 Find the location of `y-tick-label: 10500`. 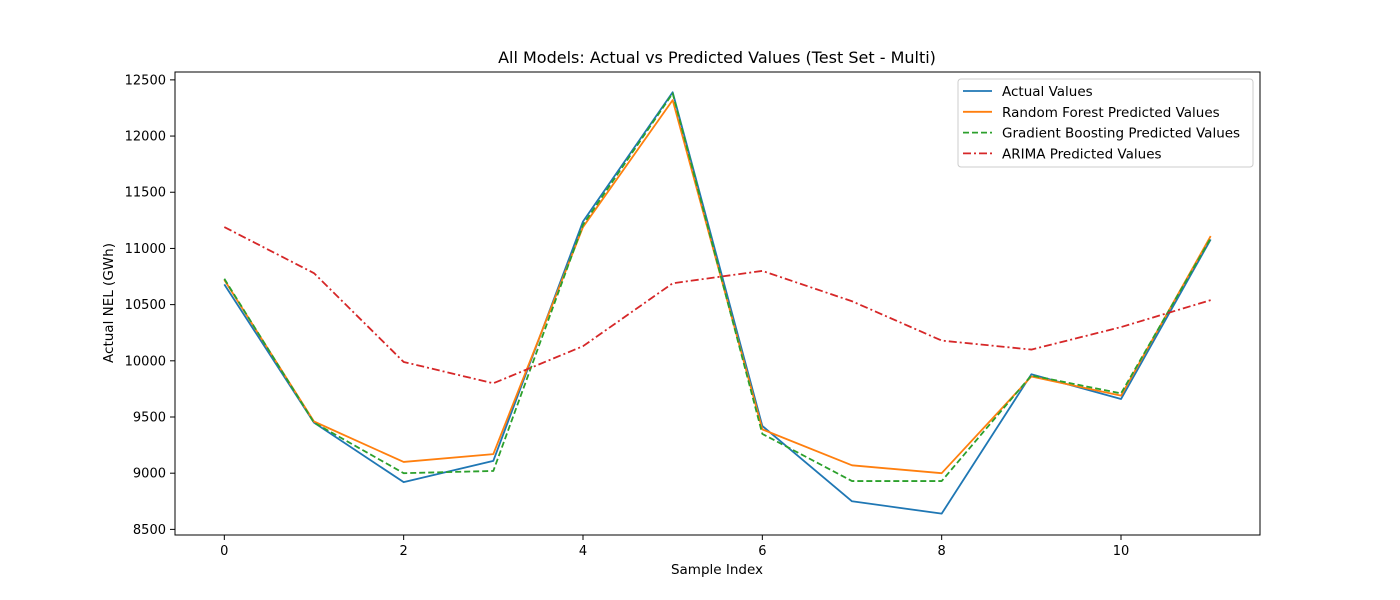

y-tick-label: 10500 is located at coordinates (145, 305).